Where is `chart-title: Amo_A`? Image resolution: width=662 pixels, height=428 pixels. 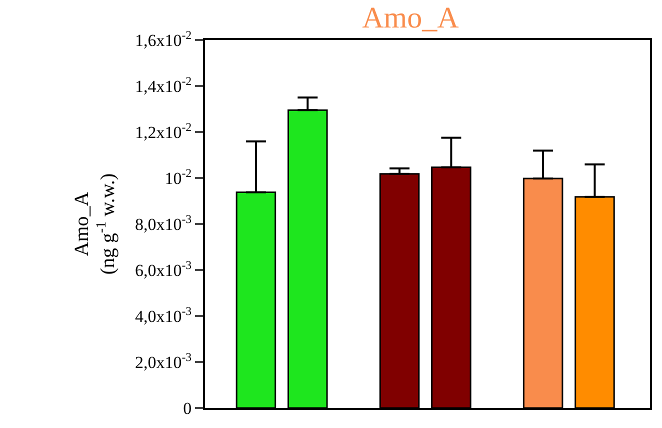 chart-title: Amo_A is located at coordinates (411, 17).